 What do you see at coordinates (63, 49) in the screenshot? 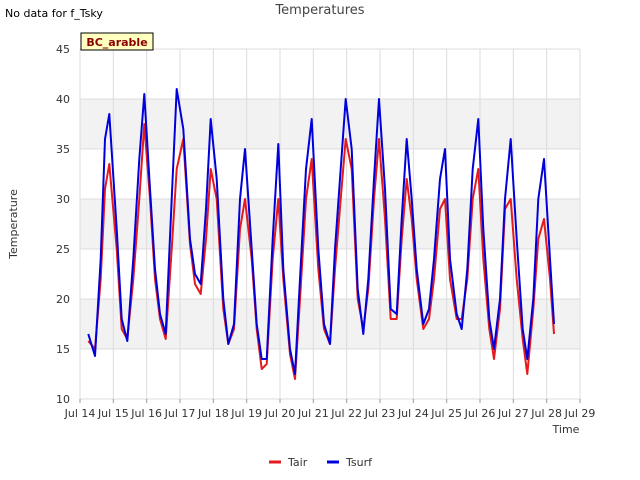
I see `y-tick-label: 45` at bounding box center [63, 49].